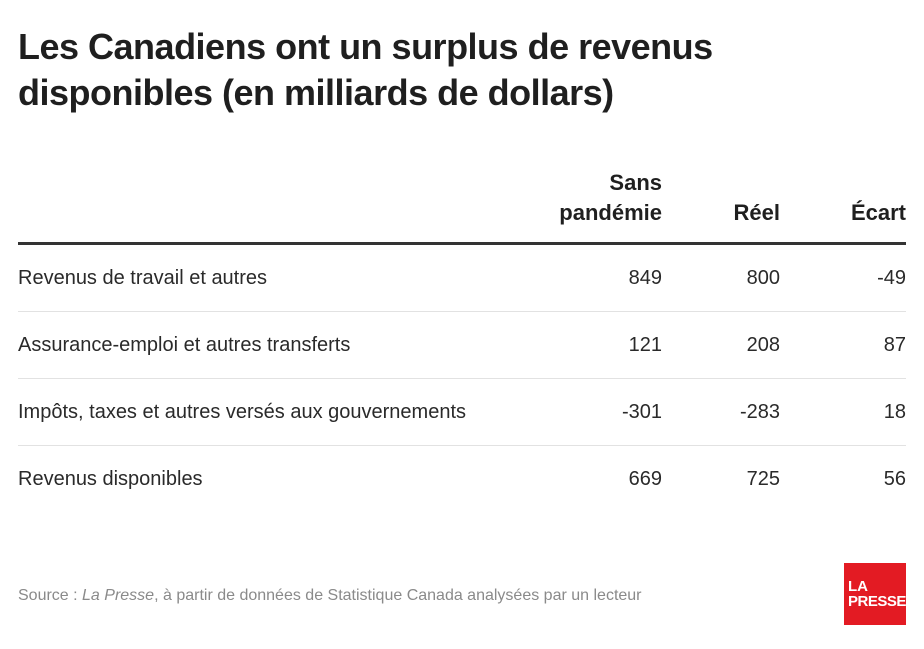 The width and height of the screenshot is (924, 649). What do you see at coordinates (721, 345) in the screenshot?
I see `row-value: 208` at bounding box center [721, 345].